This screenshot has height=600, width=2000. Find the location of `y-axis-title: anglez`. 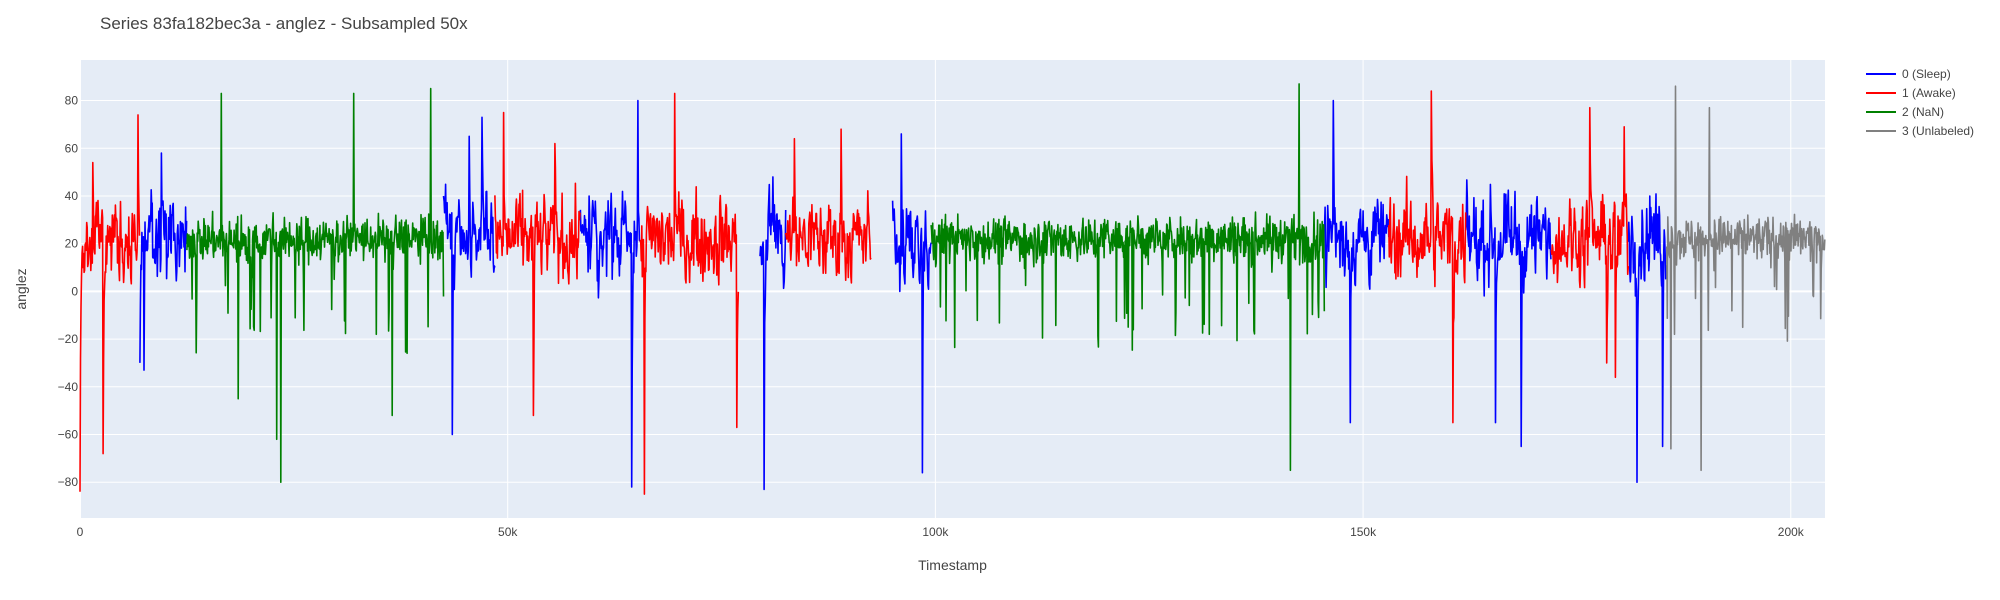

y-axis-title: anglez is located at coordinates (21, 288).